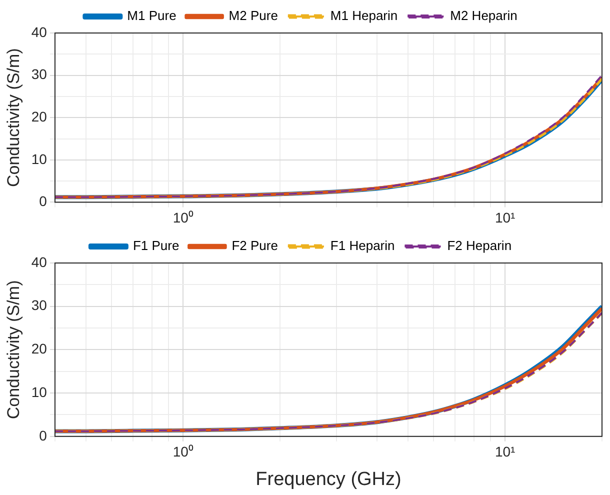 This screenshot has height=495, width=610. I want to click on legend-label: M2 Heparin, so click(484, 16).